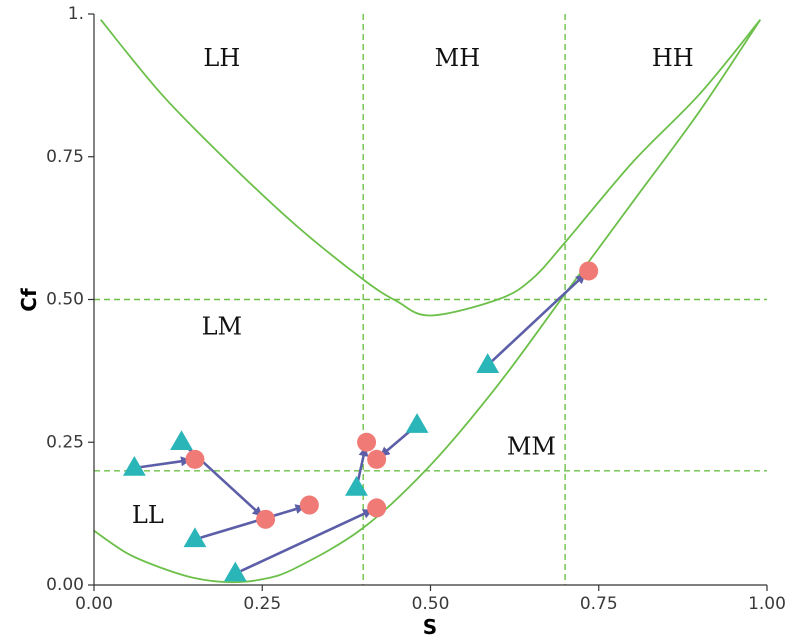  What do you see at coordinates (262, 604) in the screenshot?
I see `x-tick-label: 0.25` at bounding box center [262, 604].